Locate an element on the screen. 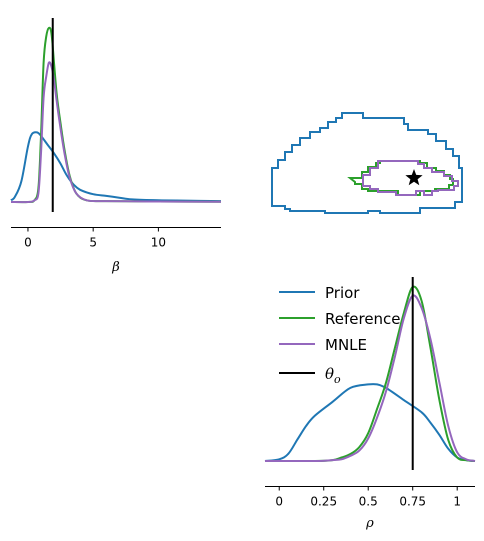 This screenshot has height=541, width=484. rho-tick-label: 0.25 is located at coordinates (323, 502).